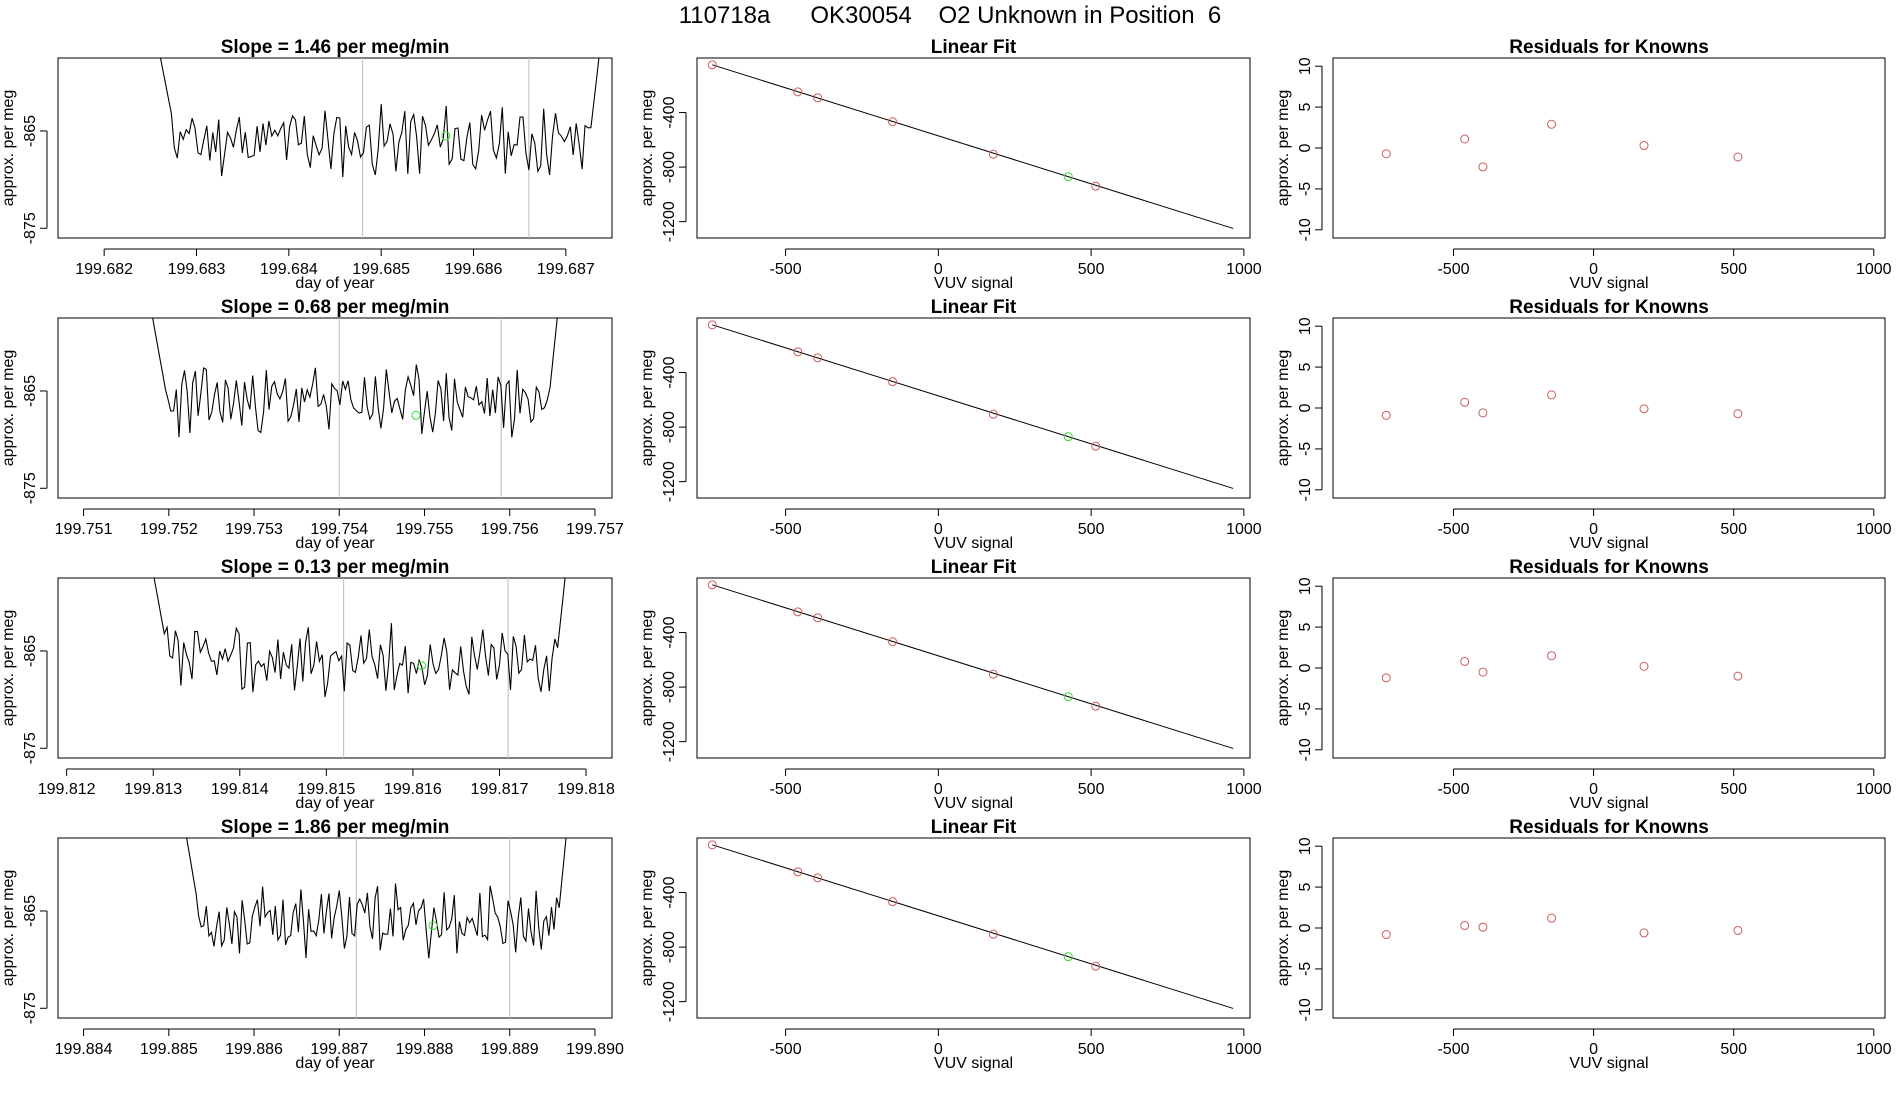 This screenshot has width=1900, height=1100. I want to click on panel-title: Slope = 1.86 per meg/min, so click(335, 827).